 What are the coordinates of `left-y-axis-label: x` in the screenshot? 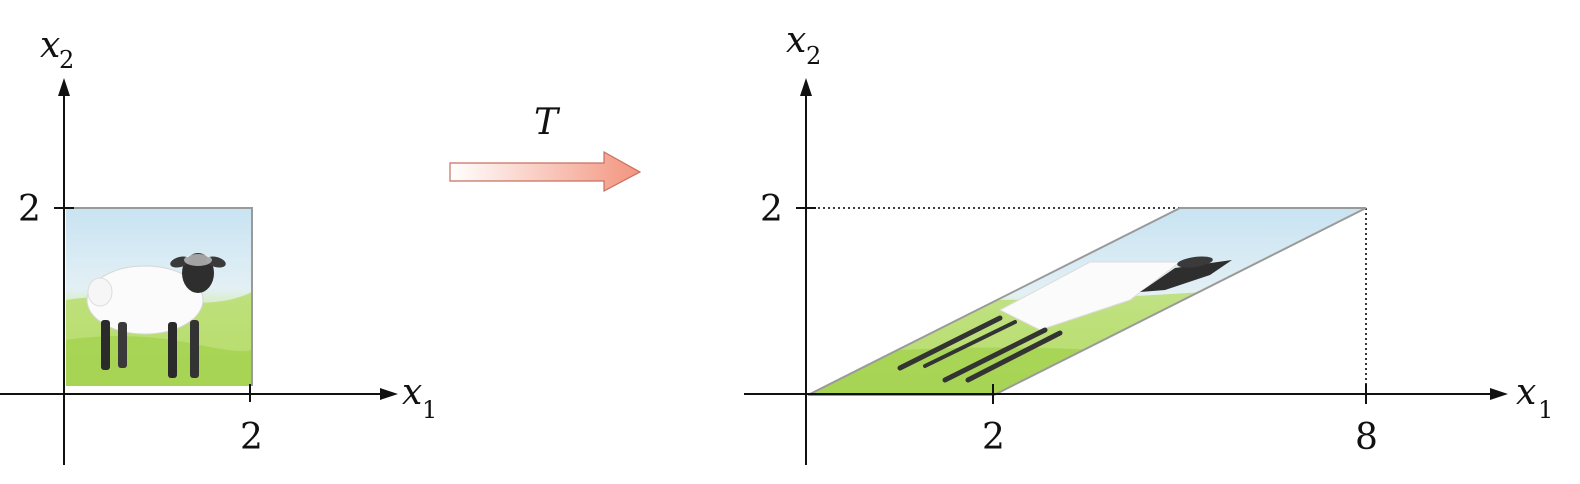 It's located at (50, 45).